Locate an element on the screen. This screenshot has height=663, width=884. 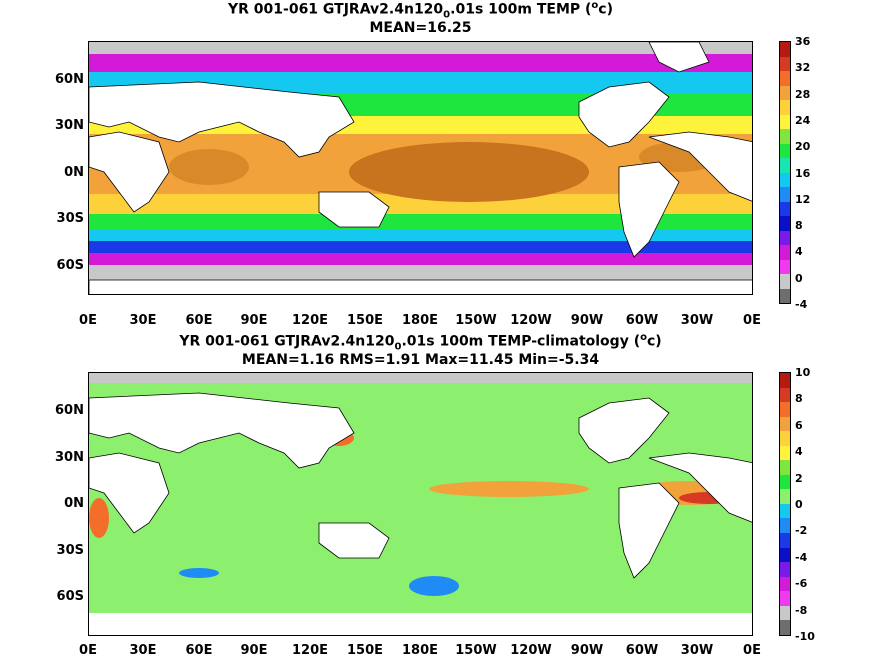
bottom-lon-label: 120E is located at coordinates (310, 650).